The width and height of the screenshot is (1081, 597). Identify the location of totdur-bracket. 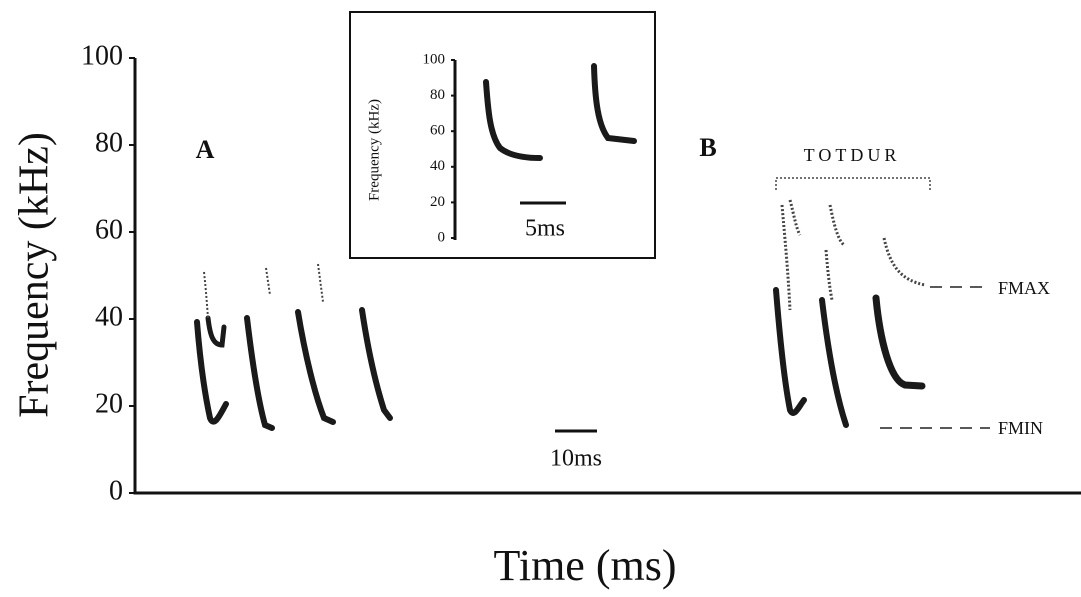
(853, 183).